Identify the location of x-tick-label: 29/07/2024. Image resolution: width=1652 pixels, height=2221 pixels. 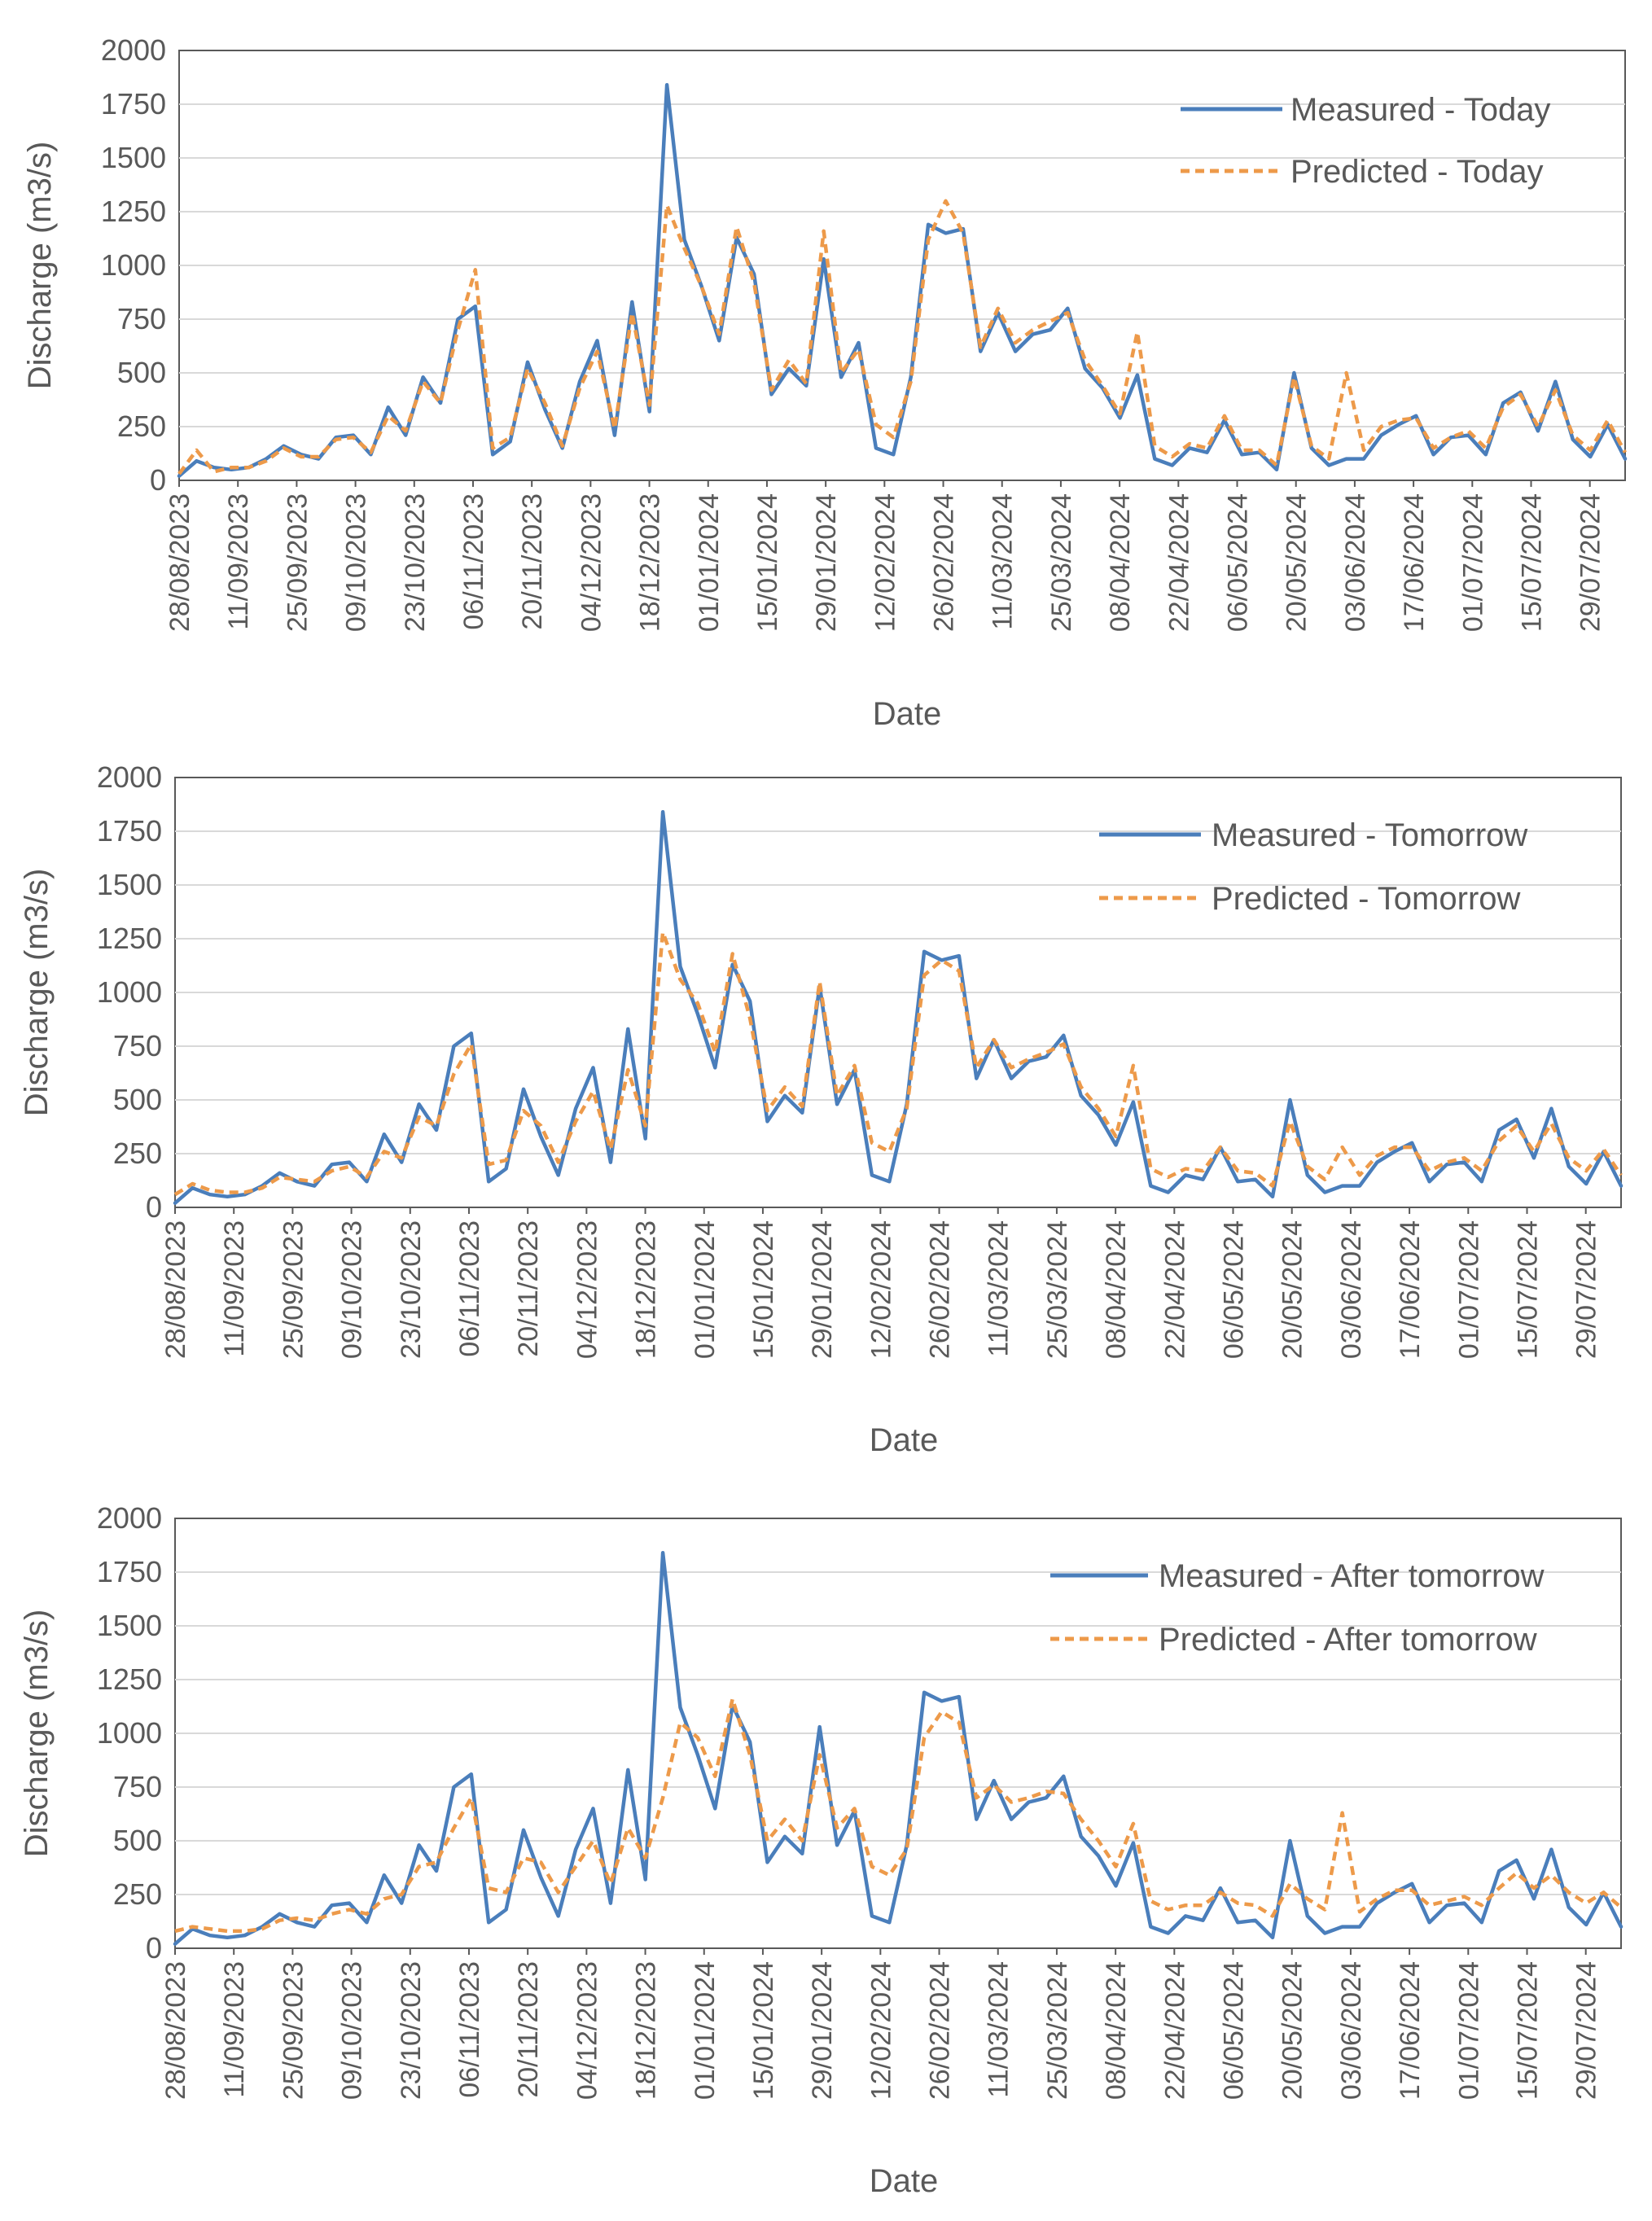
(1590, 563).